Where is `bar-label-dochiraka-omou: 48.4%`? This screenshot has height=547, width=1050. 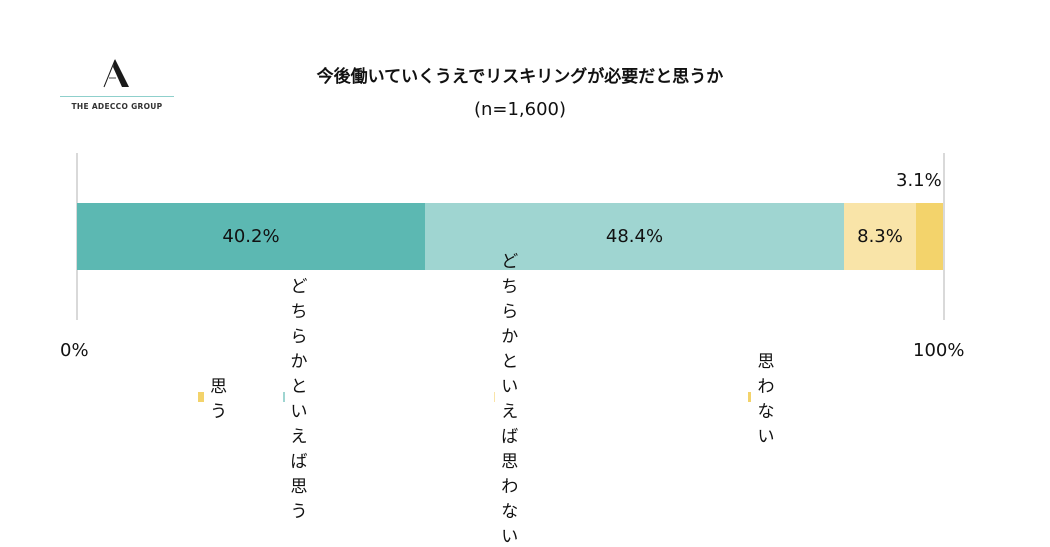
bar-label-dochiraka-omou: 48.4% is located at coordinates (634, 236).